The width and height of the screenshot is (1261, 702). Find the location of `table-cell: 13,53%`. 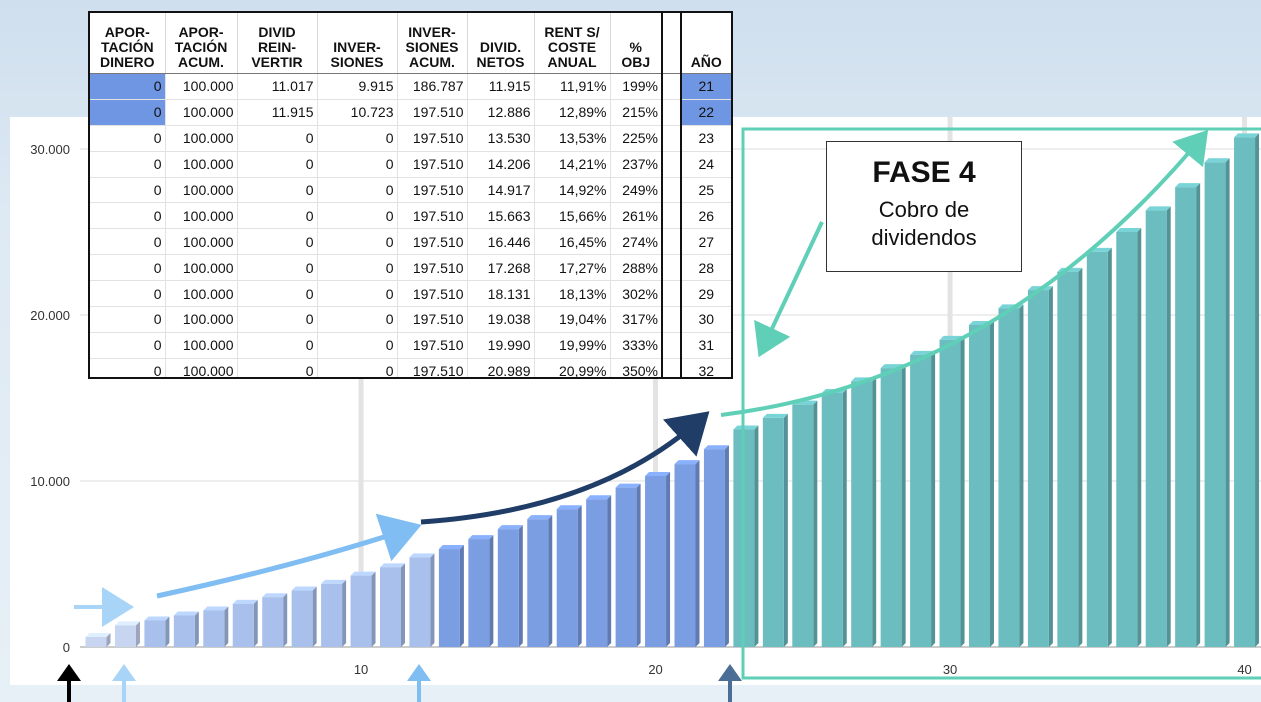

table-cell: 13,53% is located at coordinates (572, 138).